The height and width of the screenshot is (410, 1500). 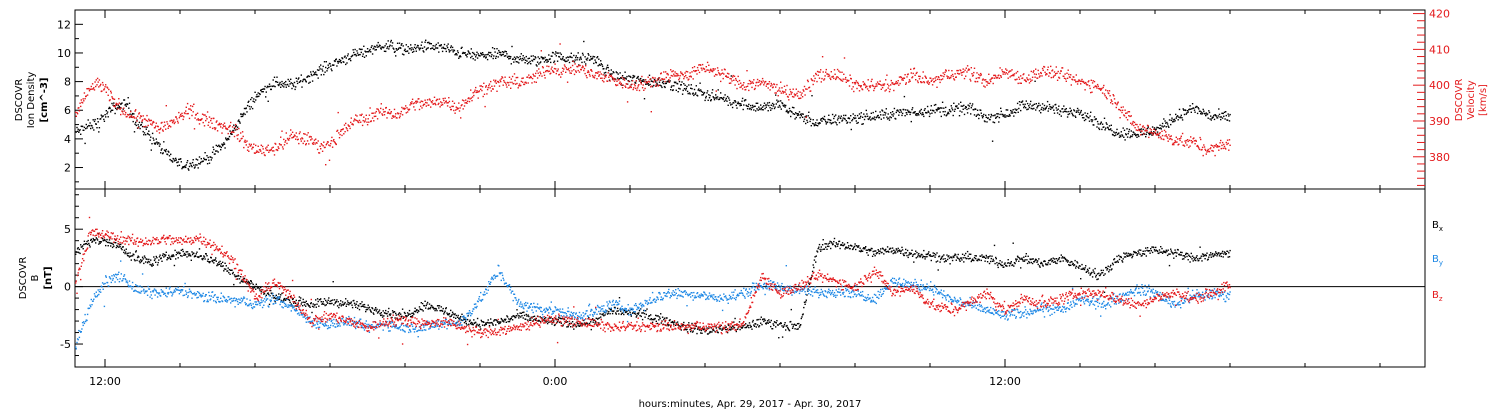 I want to click on density-label-line3: [cm^-3], so click(x=44, y=100).